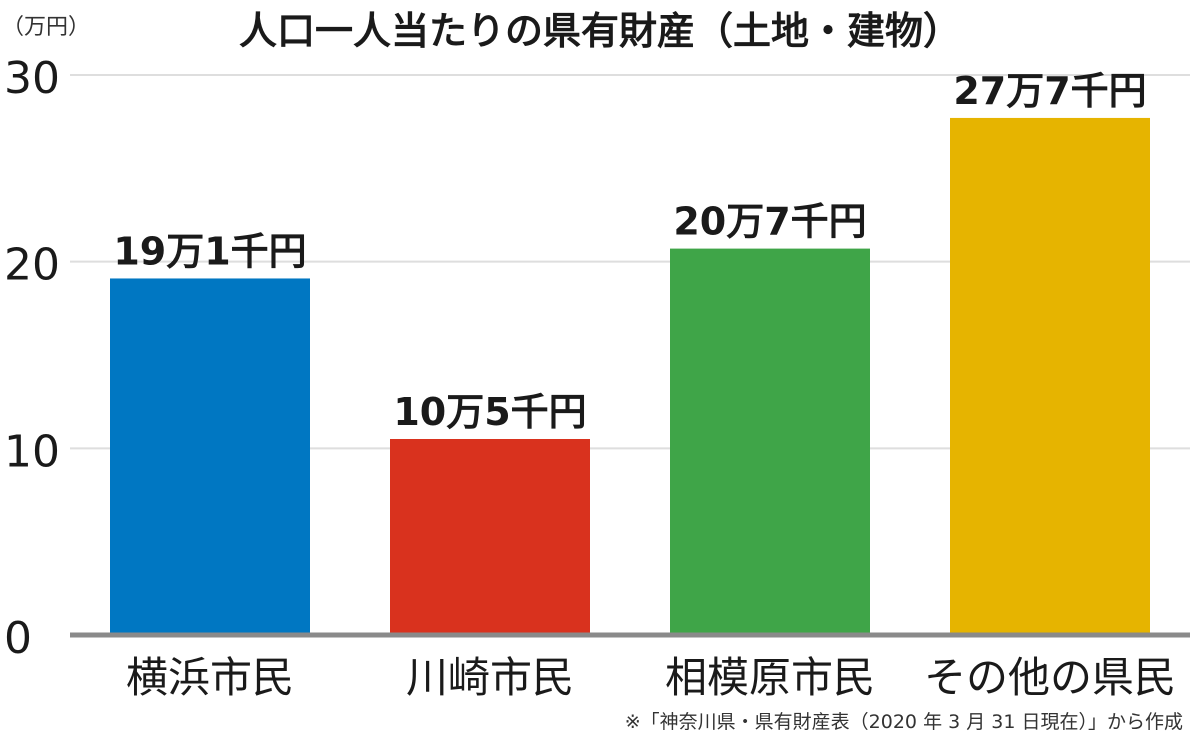 This screenshot has width=1200, height=739. What do you see at coordinates (210, 677) in the screenshot?
I see `category-label: 横浜市民` at bounding box center [210, 677].